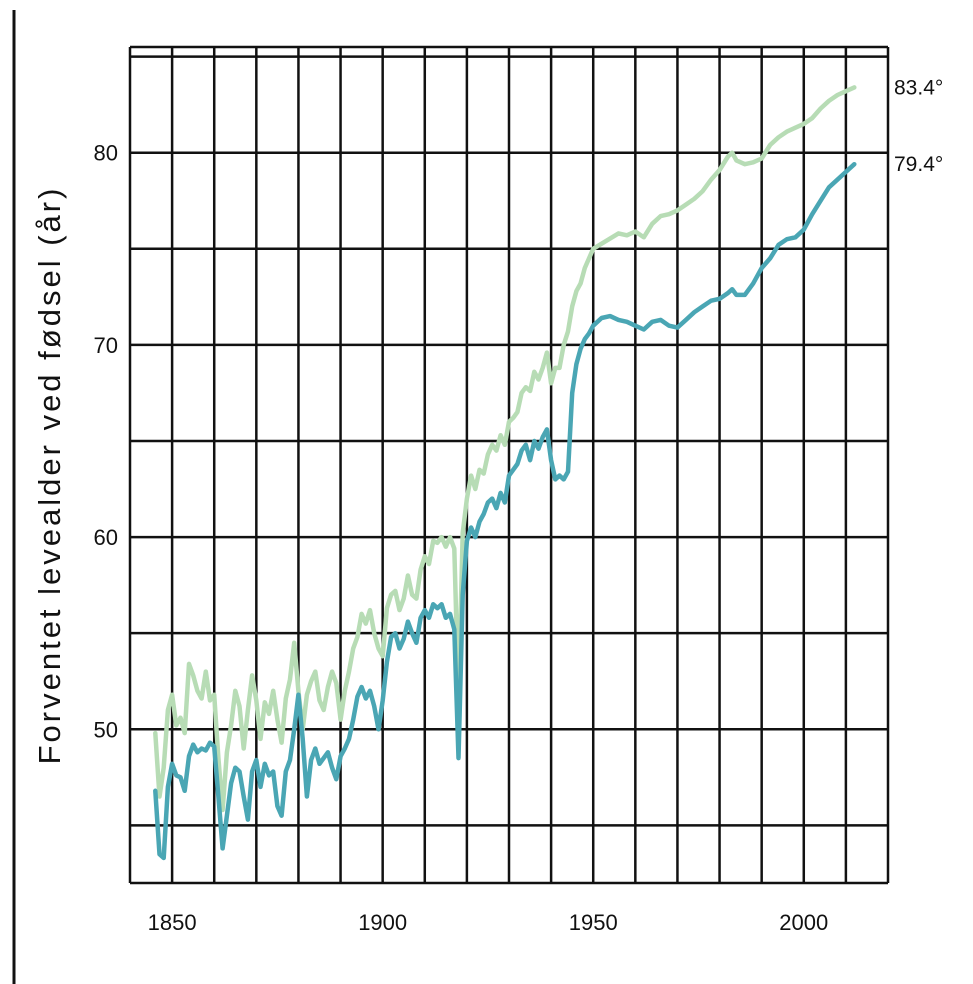 This screenshot has height=984, width=973. What do you see at coordinates (106, 729) in the screenshot?
I see `y-tick-label: 50` at bounding box center [106, 729].